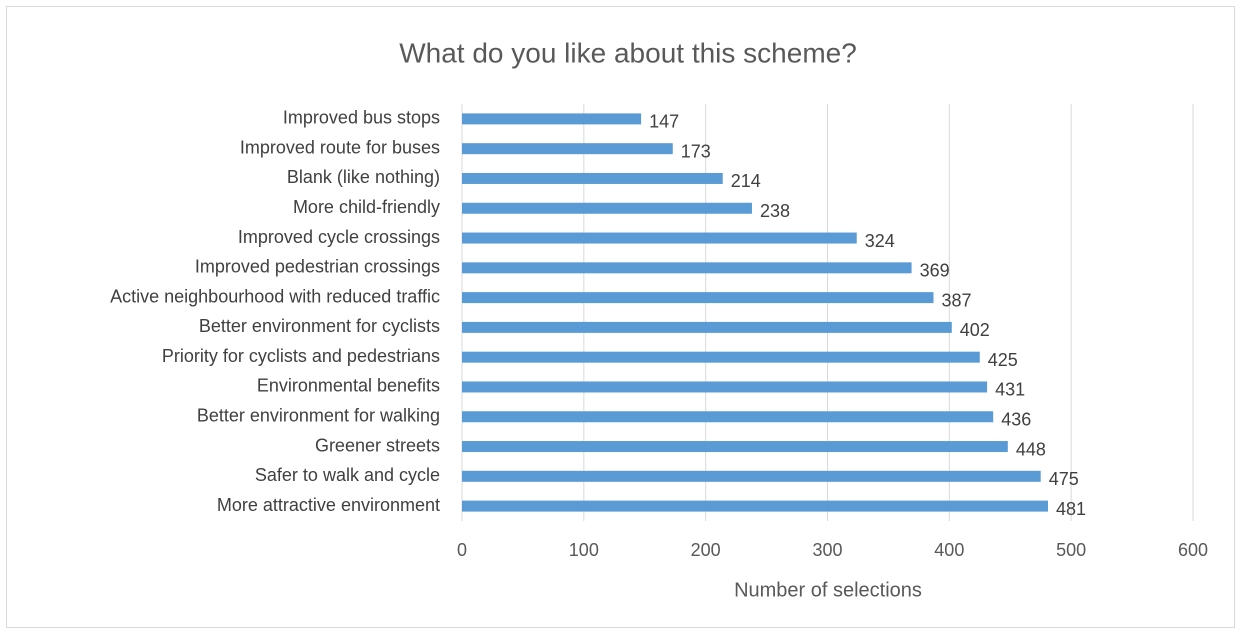 Image resolution: width=1241 pixels, height=635 pixels. Describe the element at coordinates (1016, 420) in the screenshot. I see `data-label: 436` at that location.